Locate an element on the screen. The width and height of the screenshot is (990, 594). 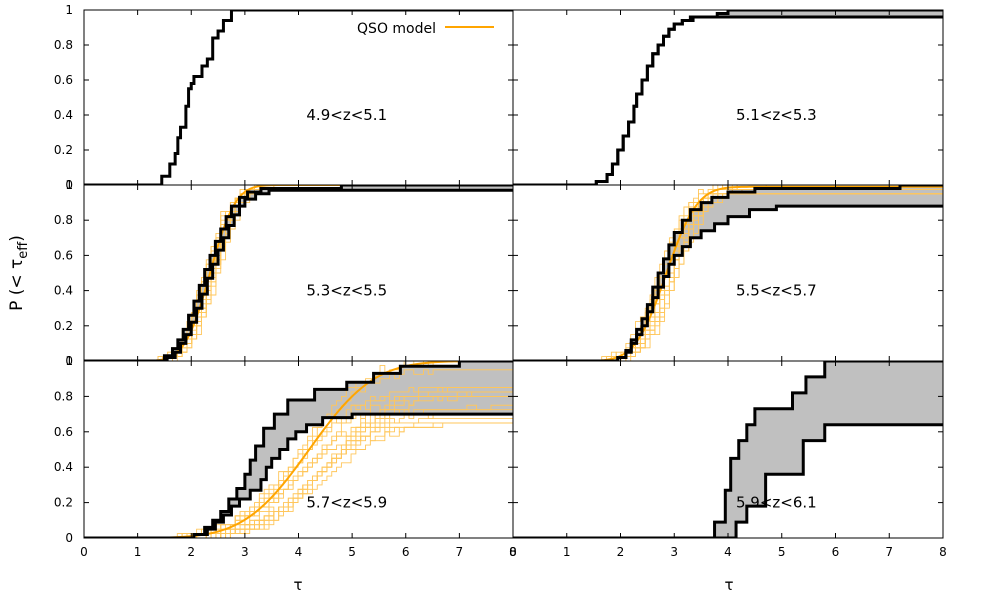
panel-3: 5.3<z<5.5 is located at coordinates (298, 273).